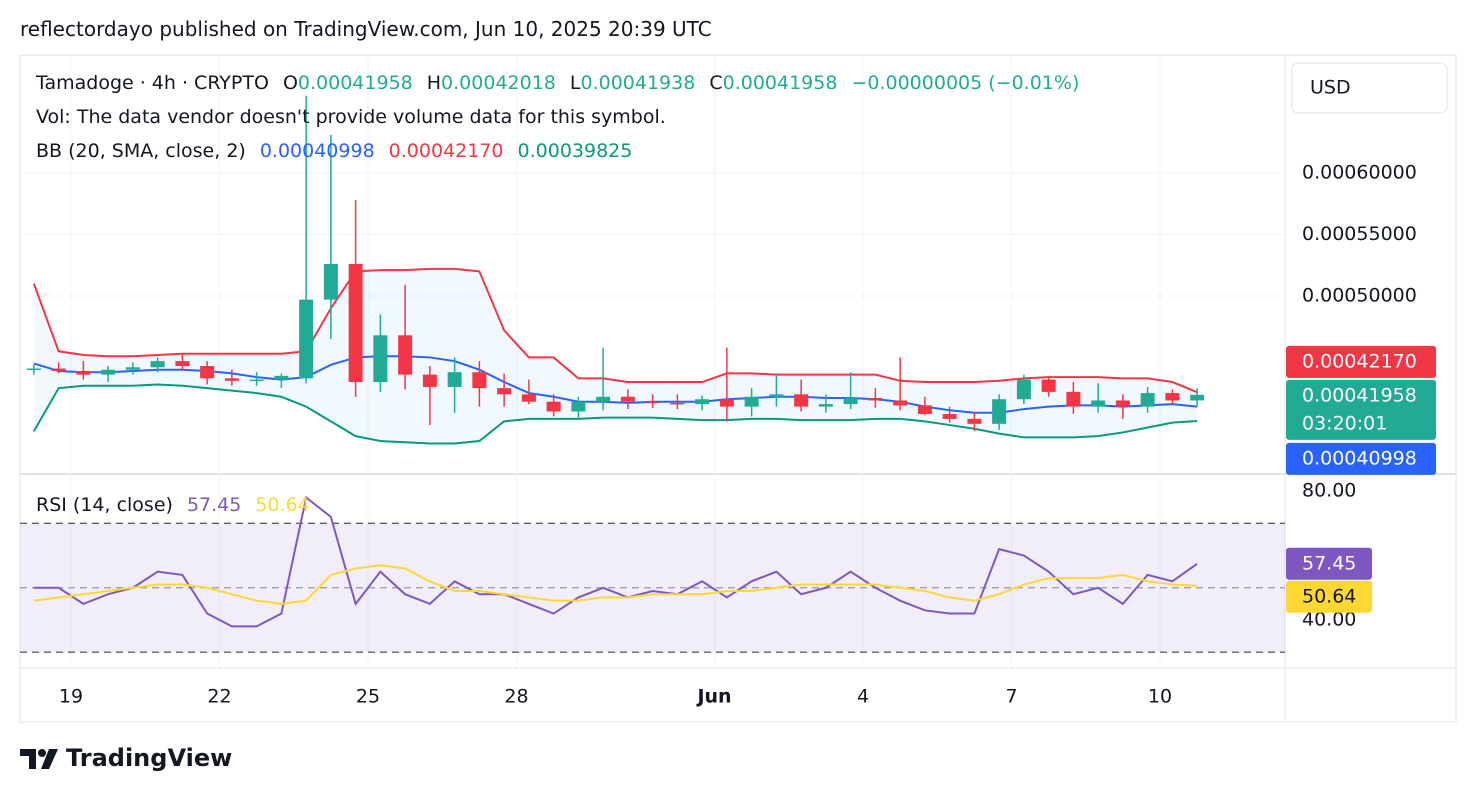 This screenshot has height=794, width=1476. What do you see at coordinates (498, 83) in the screenshot?
I see `ohlc-value: 0.00042018` at bounding box center [498, 83].